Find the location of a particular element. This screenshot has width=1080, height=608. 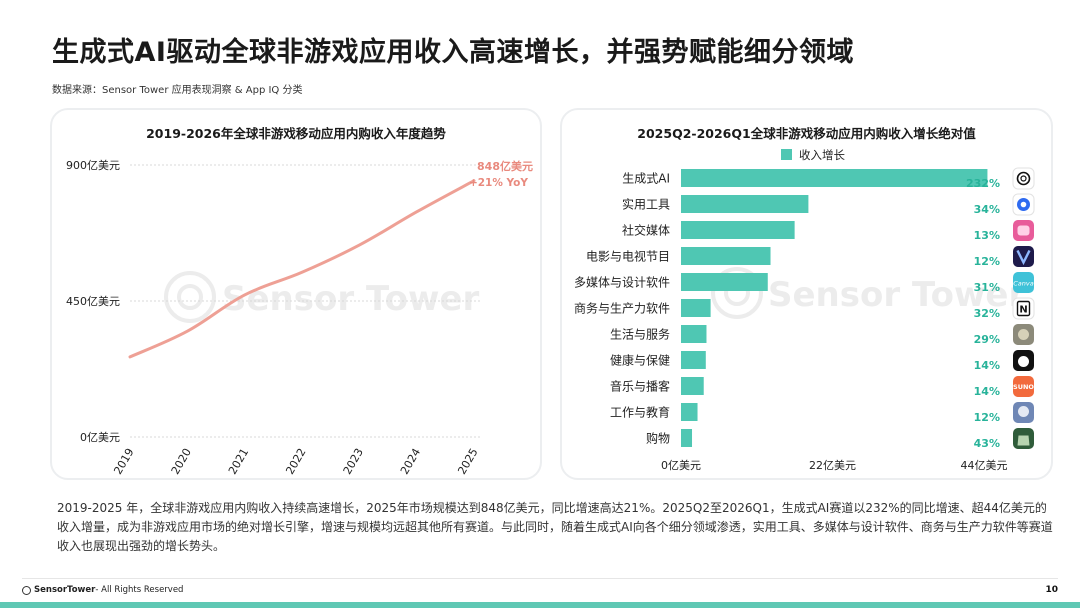

x-tick-label: 44亿美元 is located at coordinates (984, 465).